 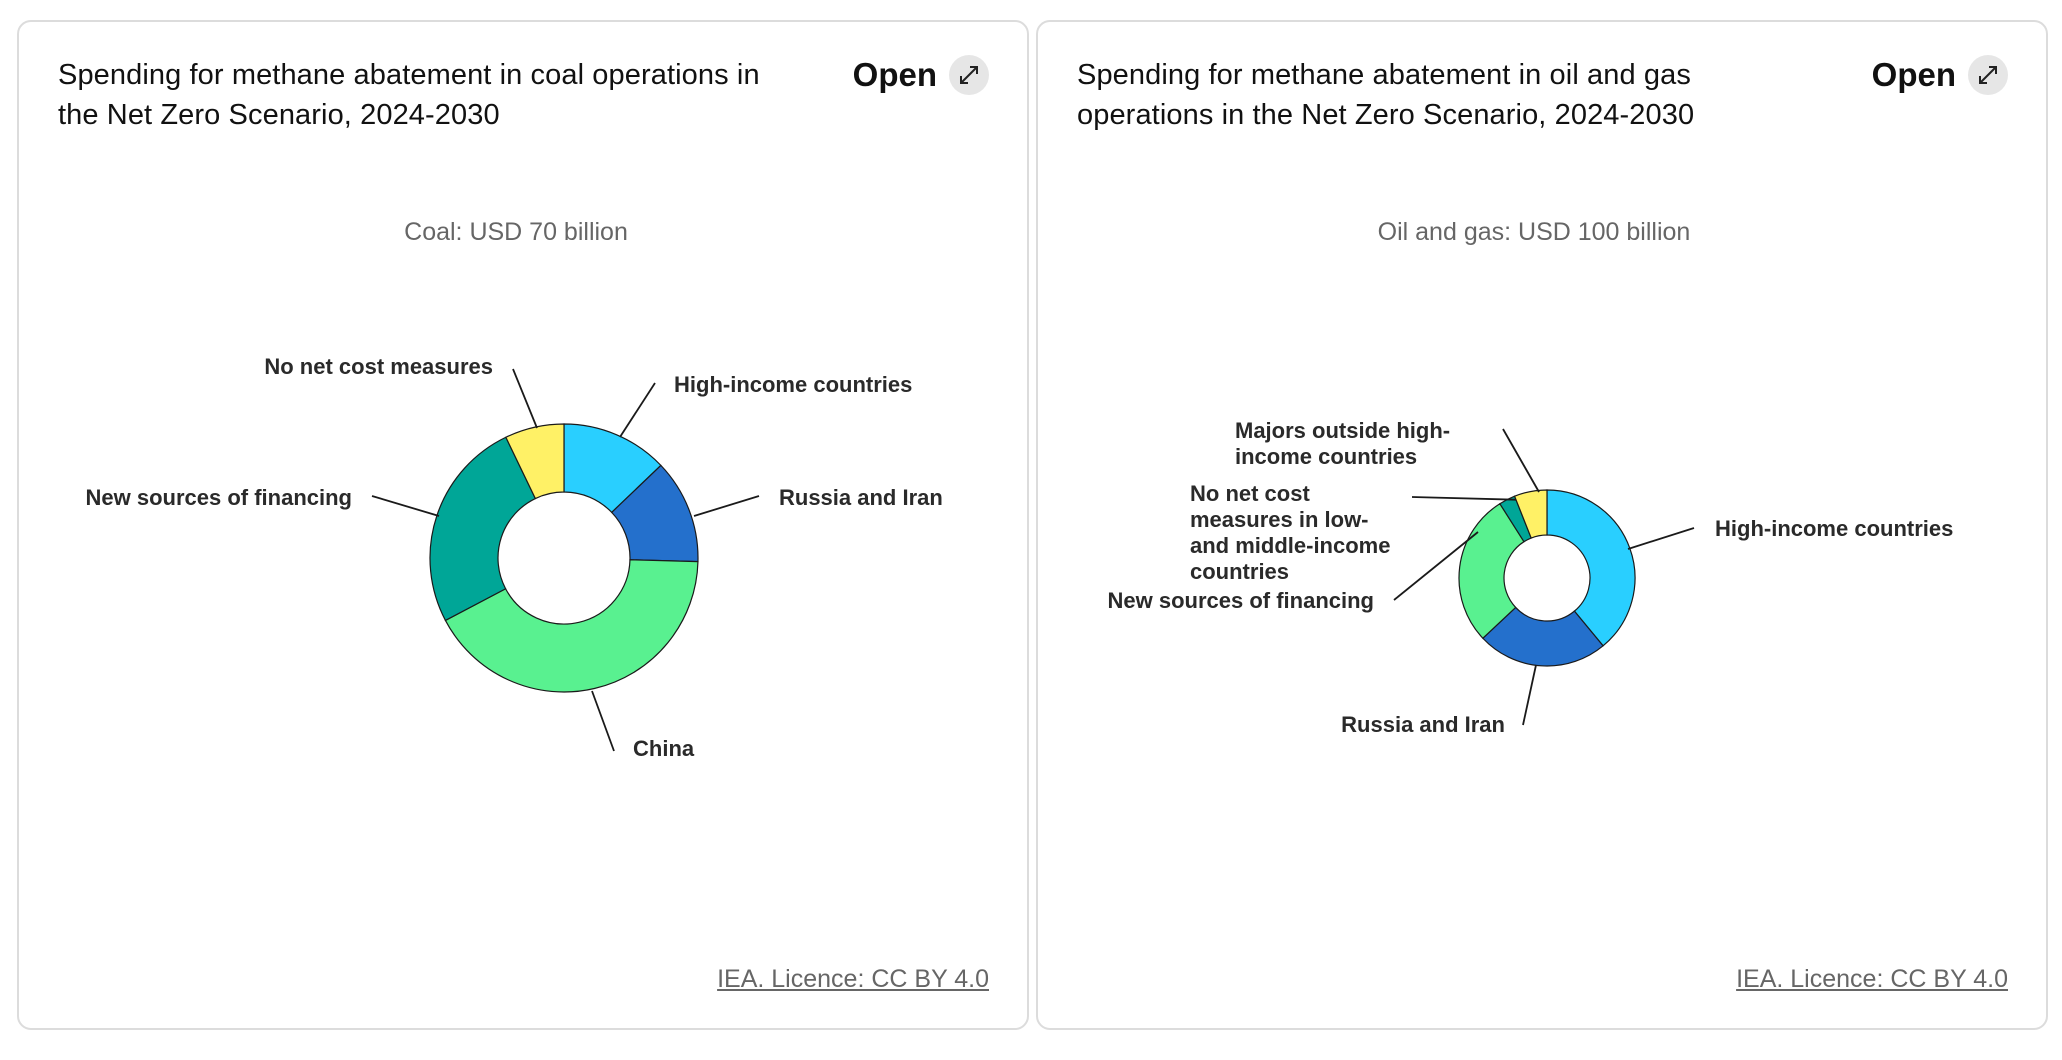 I want to click on slice-no-net-cost-measures, so click(x=535, y=461).